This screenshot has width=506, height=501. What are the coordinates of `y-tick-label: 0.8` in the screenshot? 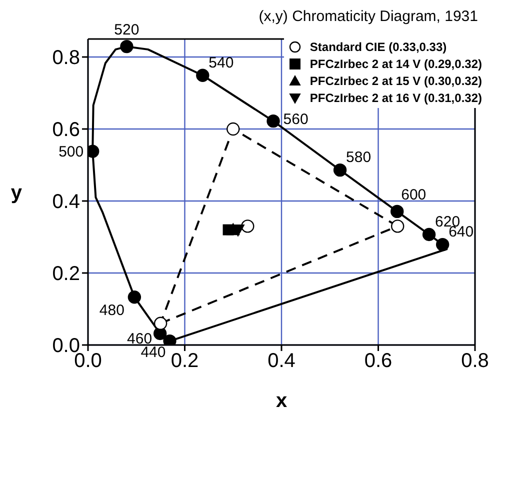 It's located at (66, 58).